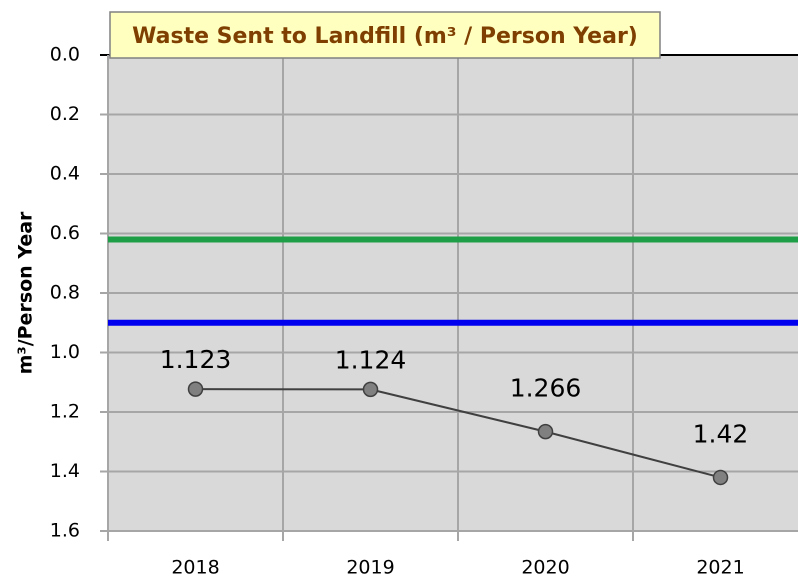 The image size is (798, 583). I want to click on y-tick-label: 0.0, so click(65, 55).